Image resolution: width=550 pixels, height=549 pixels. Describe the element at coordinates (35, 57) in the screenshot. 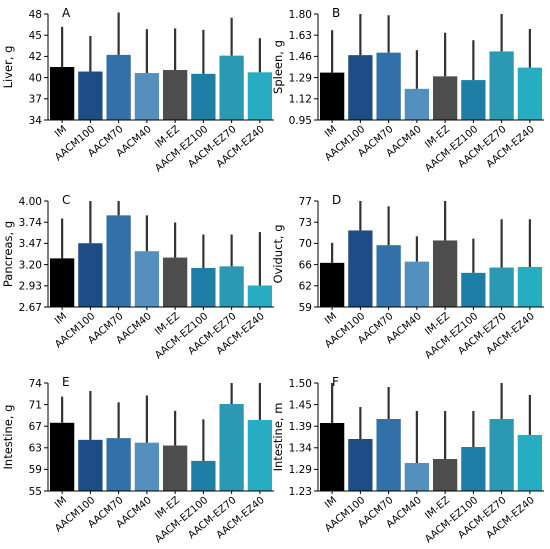

I see `y-tick-label: 42` at that location.